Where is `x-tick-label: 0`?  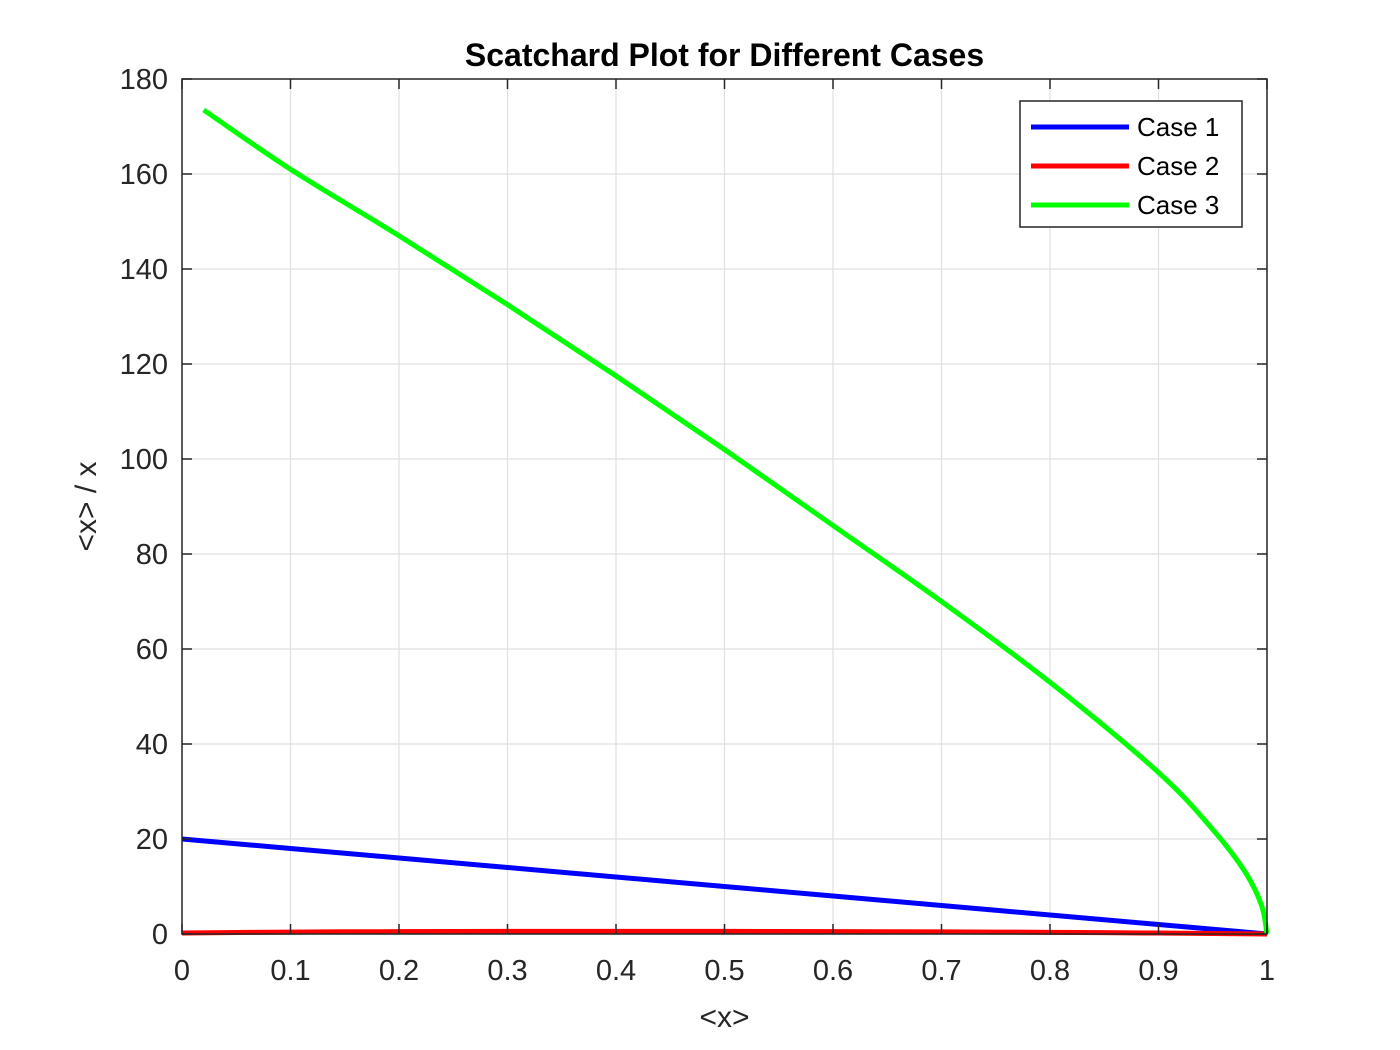 x-tick-label: 0 is located at coordinates (182, 971).